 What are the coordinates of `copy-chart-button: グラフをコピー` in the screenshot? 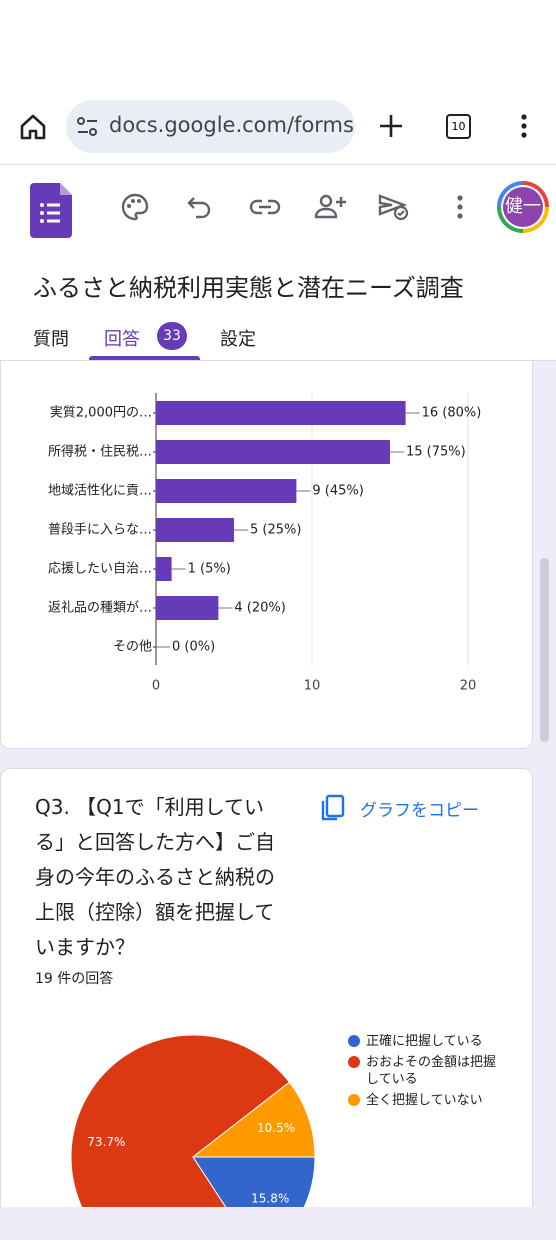 It's located at (399, 808).